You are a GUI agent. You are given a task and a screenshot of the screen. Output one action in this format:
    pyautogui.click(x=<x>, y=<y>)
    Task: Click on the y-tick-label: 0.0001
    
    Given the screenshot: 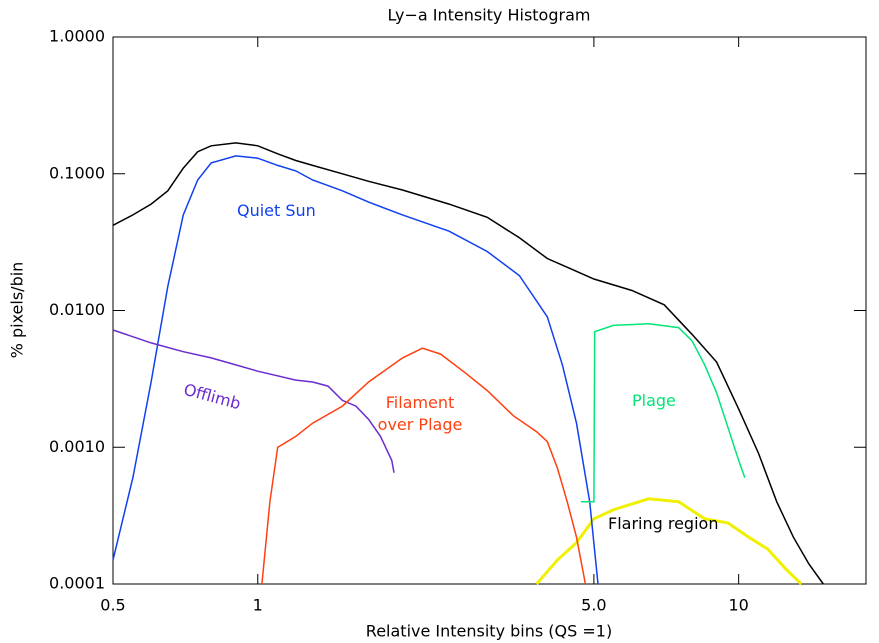 What is the action you would take?
    pyautogui.click(x=77, y=583)
    